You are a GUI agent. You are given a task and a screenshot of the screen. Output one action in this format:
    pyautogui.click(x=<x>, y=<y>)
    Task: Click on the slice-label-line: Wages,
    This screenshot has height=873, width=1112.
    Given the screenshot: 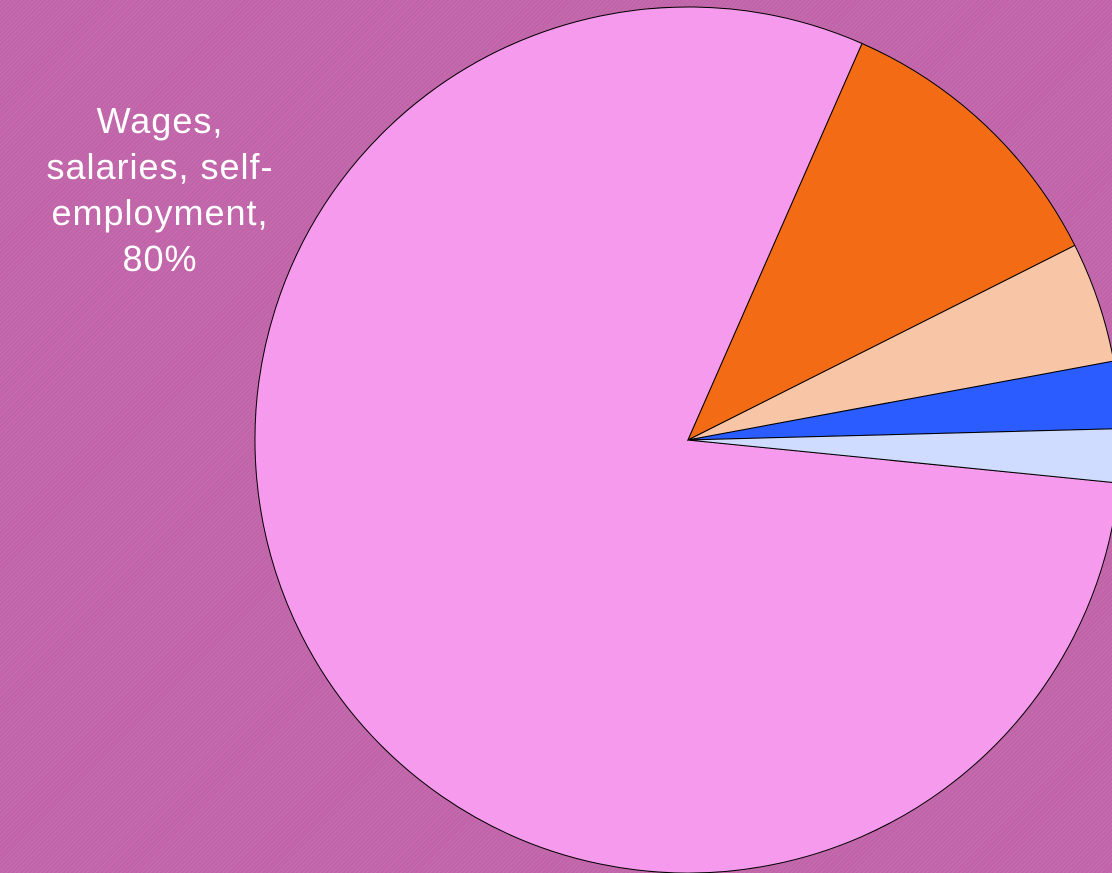 What is the action you would take?
    pyautogui.click(x=160, y=120)
    